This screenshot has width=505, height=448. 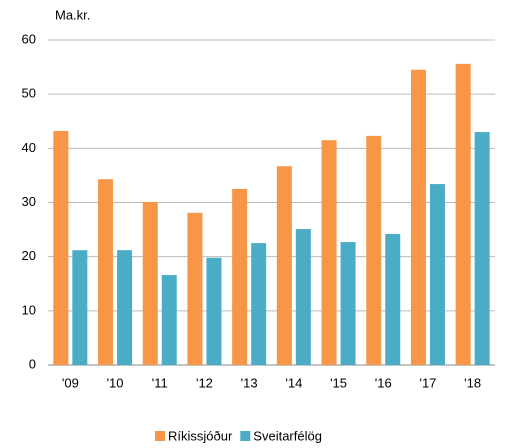 What do you see at coordinates (160, 382) in the screenshot?
I see `x-tick-label: '11` at bounding box center [160, 382].